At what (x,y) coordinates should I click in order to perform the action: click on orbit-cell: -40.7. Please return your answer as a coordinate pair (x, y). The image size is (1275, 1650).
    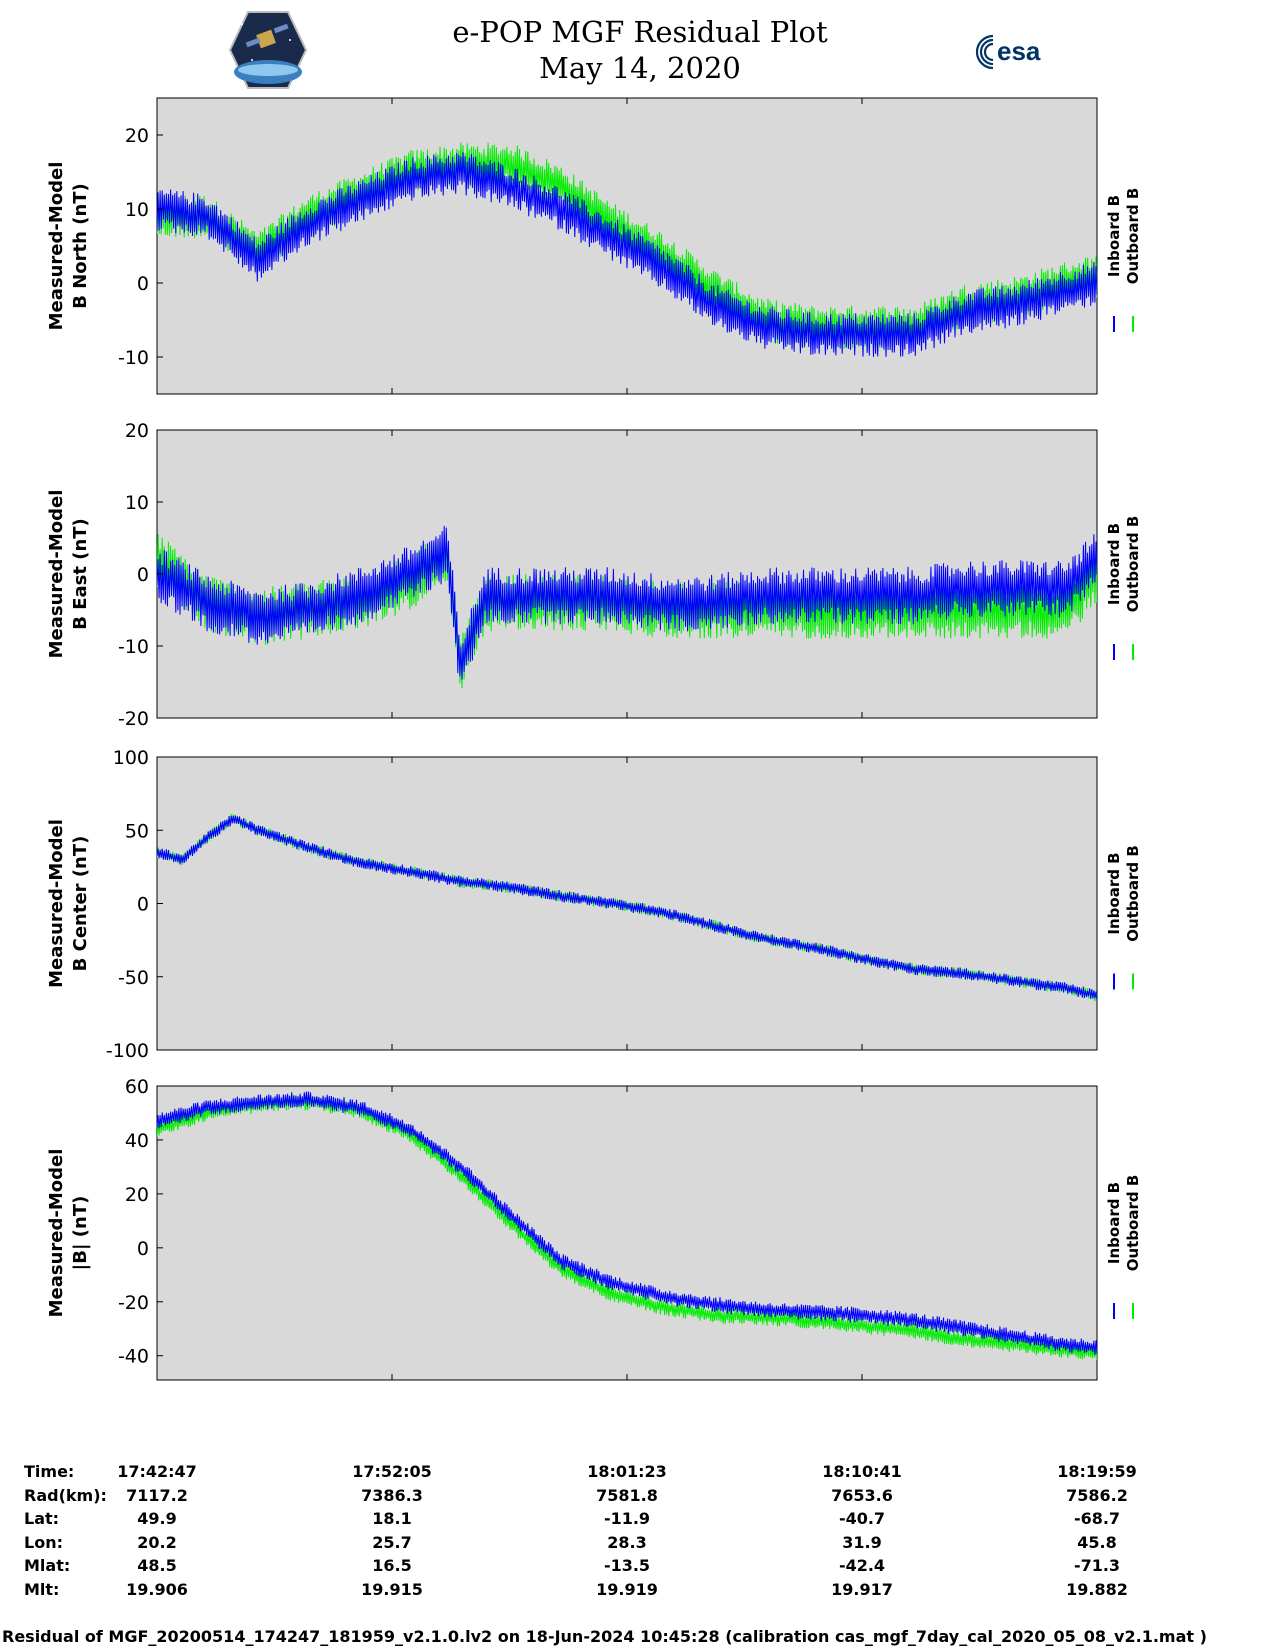
    Looking at the image, I should click on (862, 1518).